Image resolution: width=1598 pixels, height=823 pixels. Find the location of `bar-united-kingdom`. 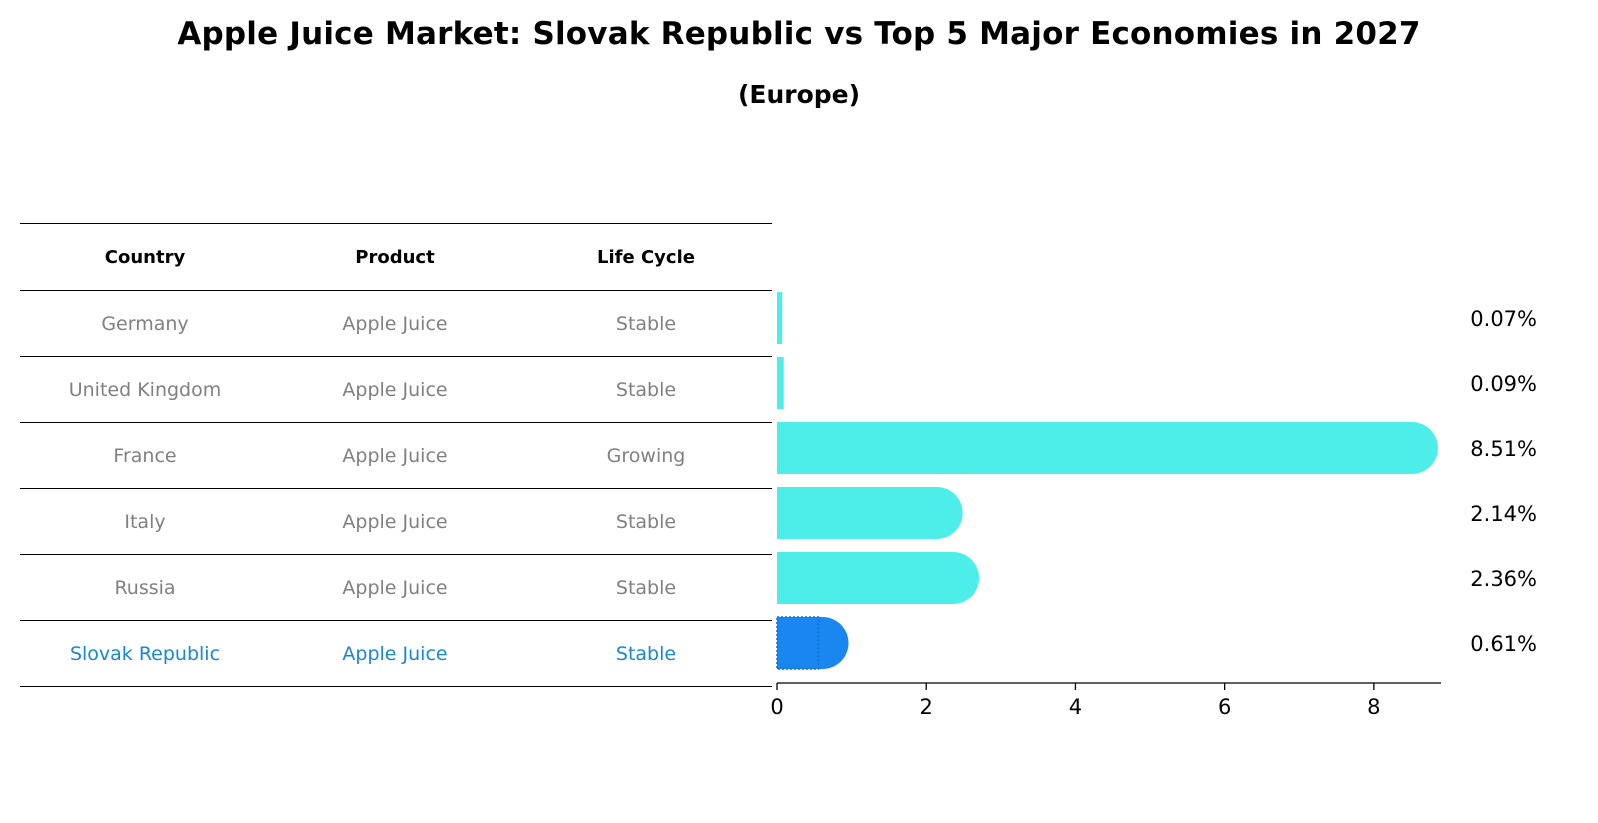

bar-united-kingdom is located at coordinates (780, 383).